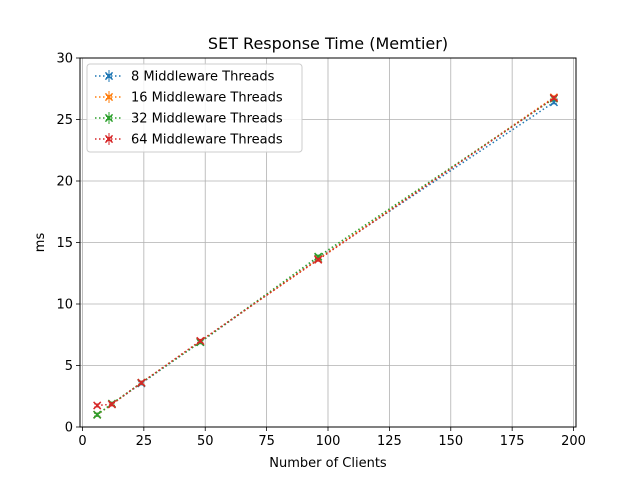  Describe the element at coordinates (207, 140) in the screenshot. I see `legend-label: 64 Middleware Threads` at that location.